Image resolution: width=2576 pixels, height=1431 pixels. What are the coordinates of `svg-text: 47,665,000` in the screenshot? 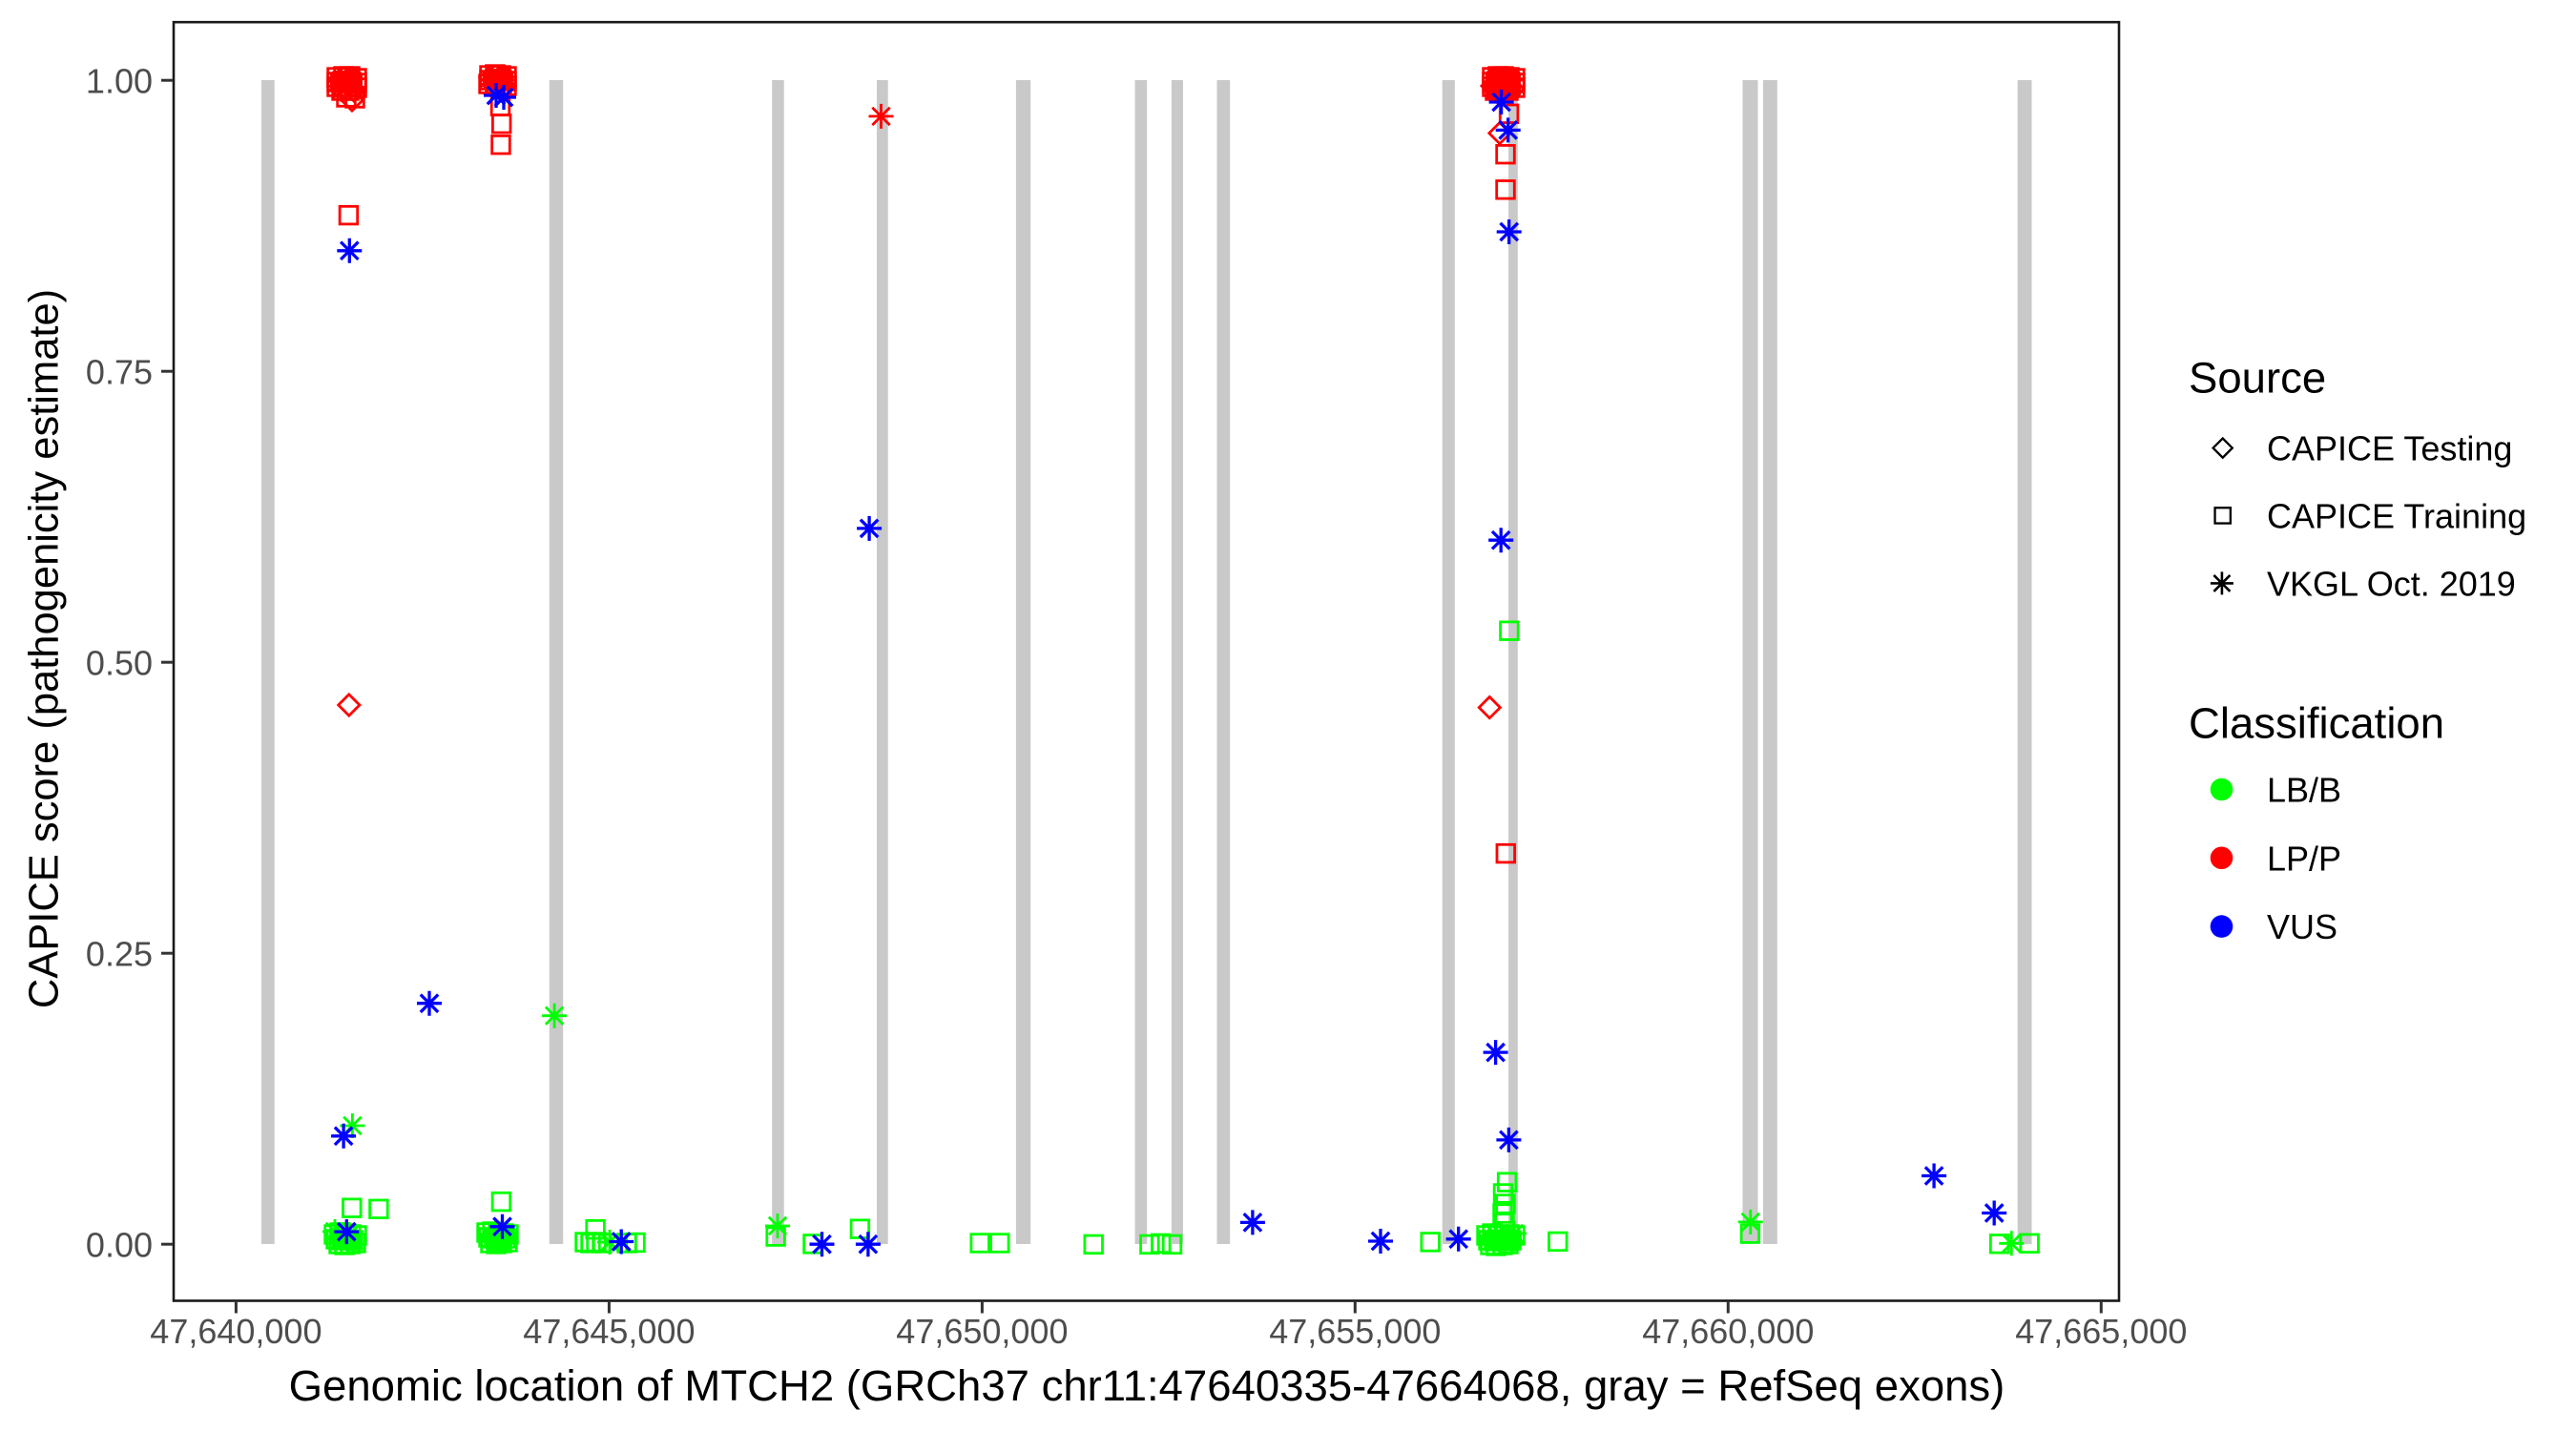 It's located at (2101, 1331).